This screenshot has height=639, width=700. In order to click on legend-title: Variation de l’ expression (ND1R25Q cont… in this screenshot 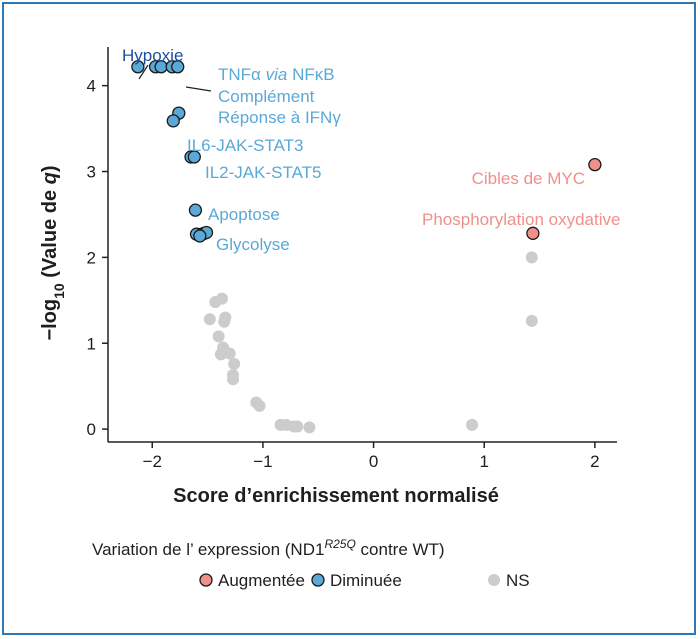, I will do `click(268, 548)`.